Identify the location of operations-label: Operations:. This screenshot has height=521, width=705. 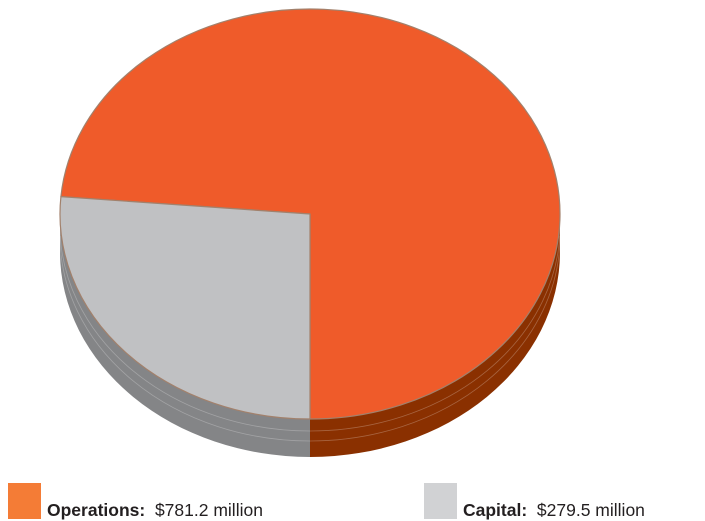
(98, 510).